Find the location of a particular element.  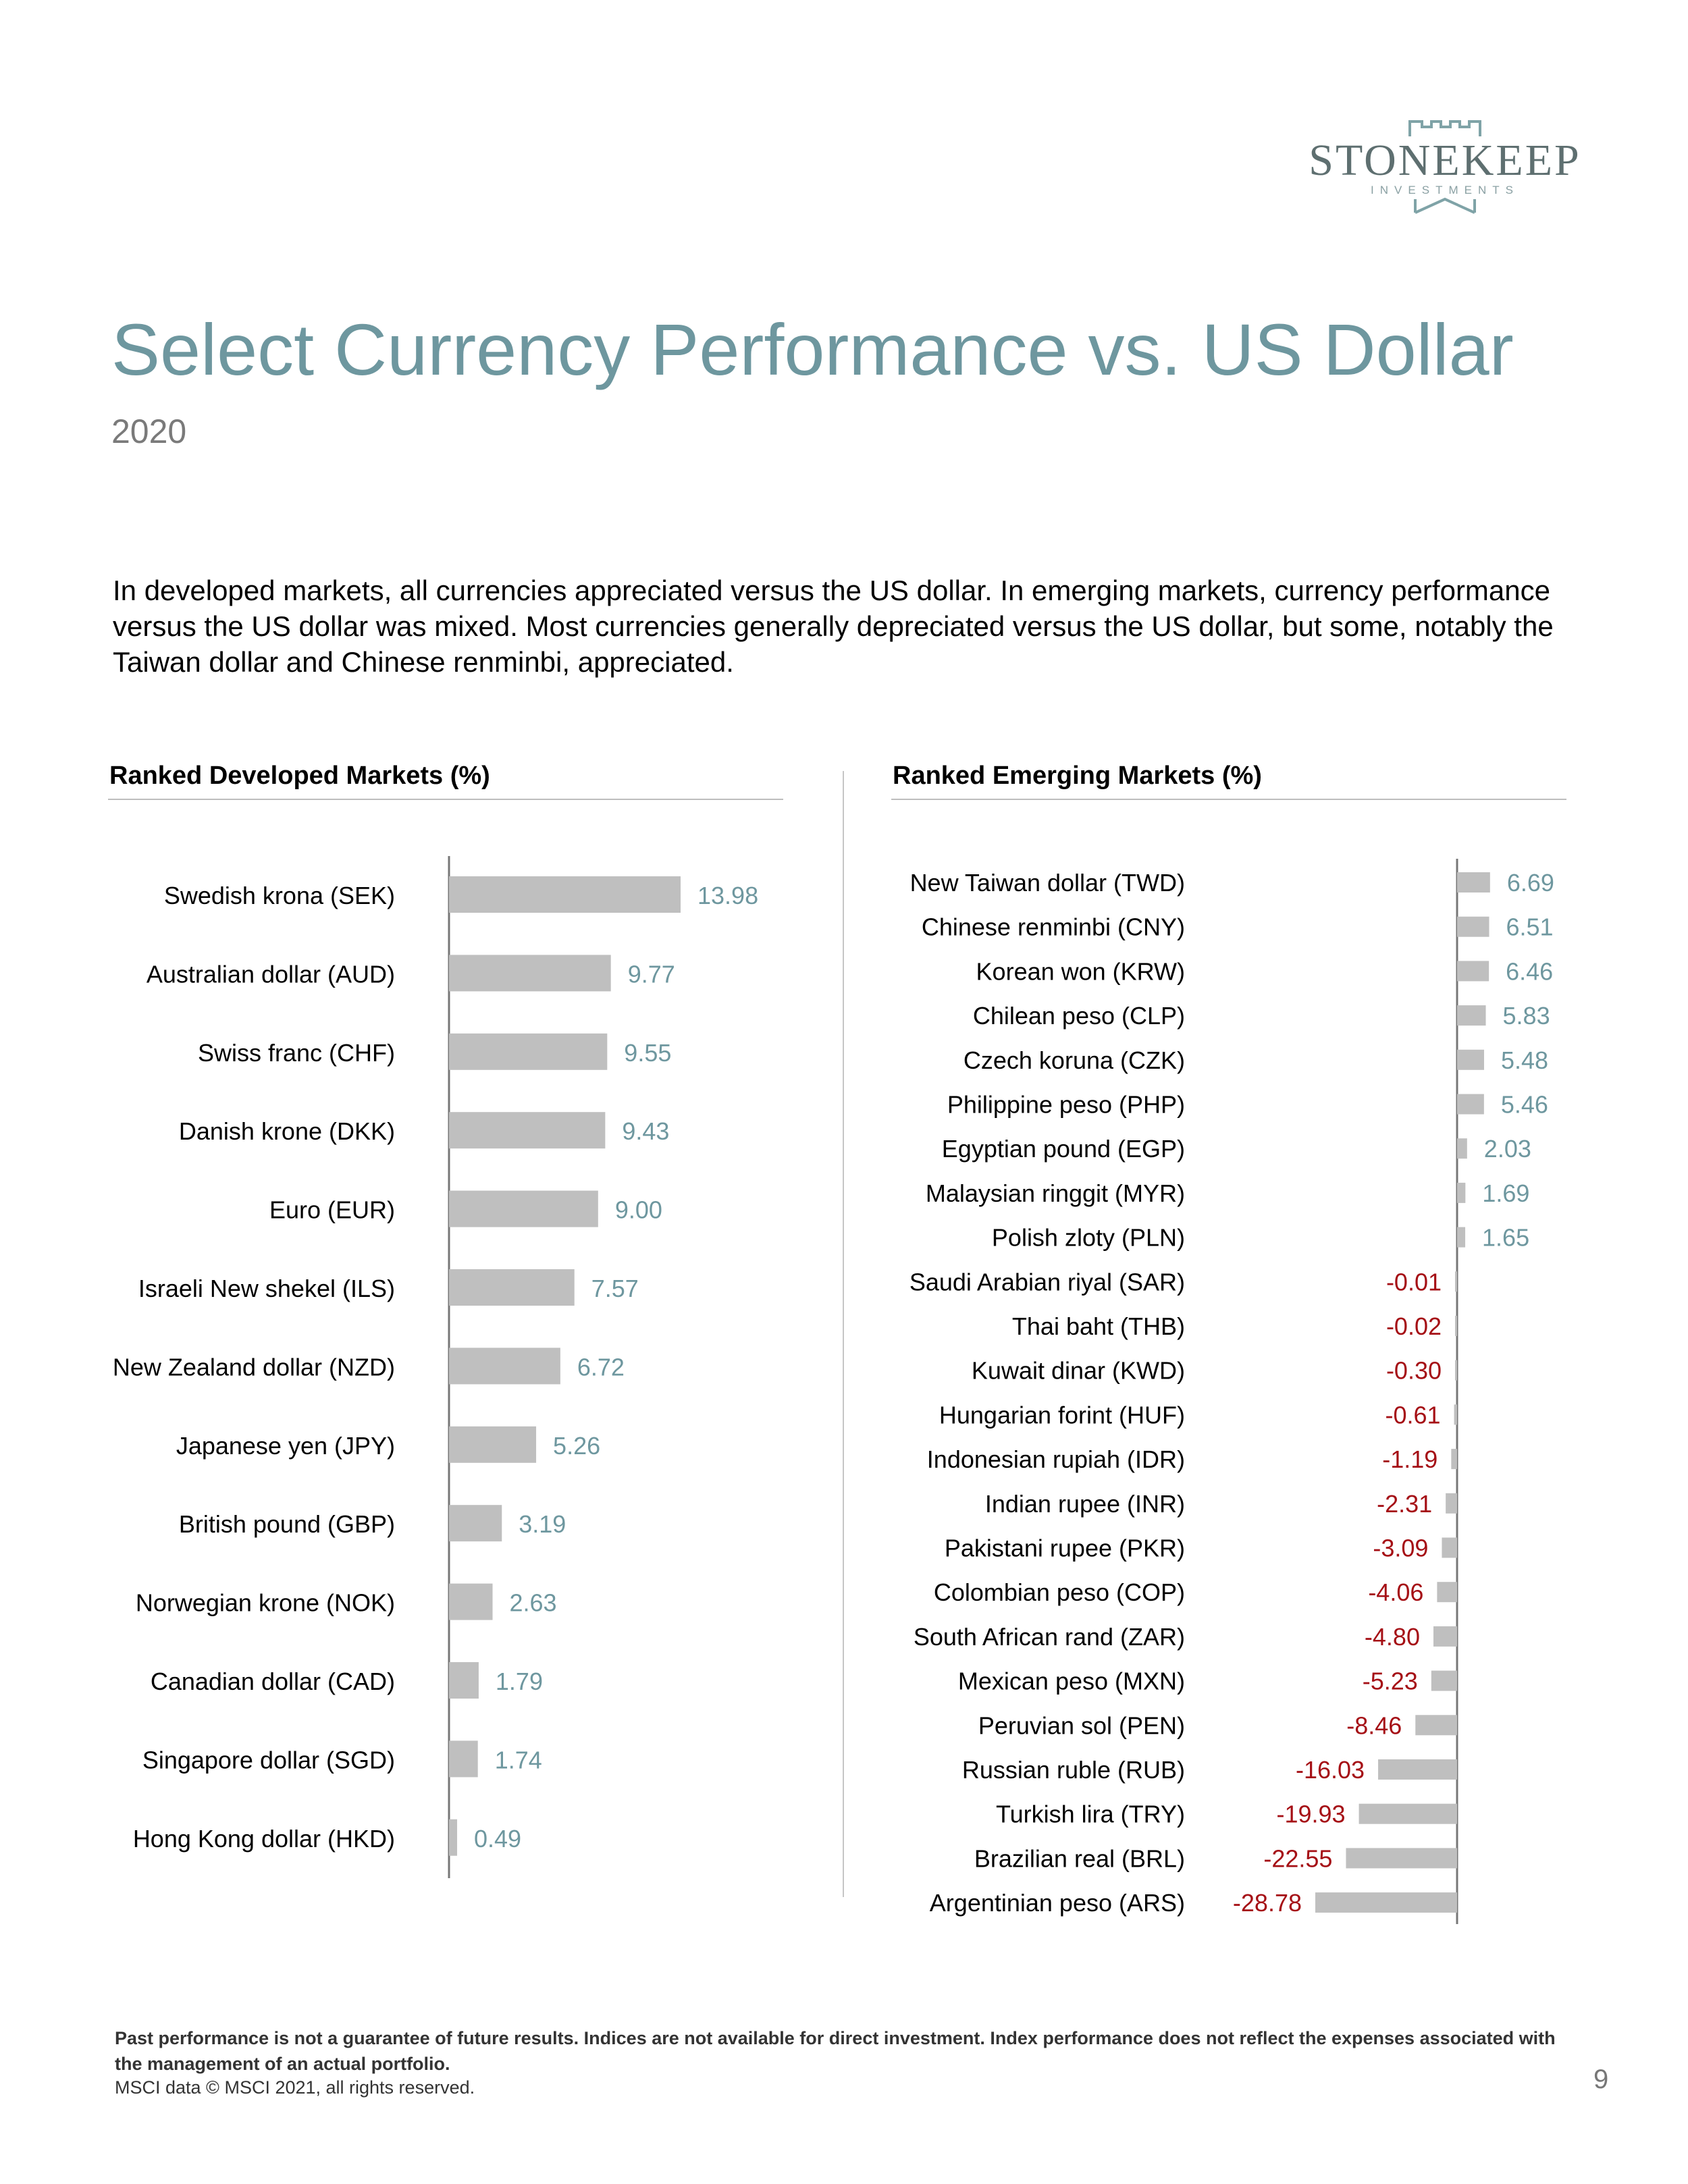

emerging-category-label: Chilean peso (CLP) is located at coordinates (1079, 1016).